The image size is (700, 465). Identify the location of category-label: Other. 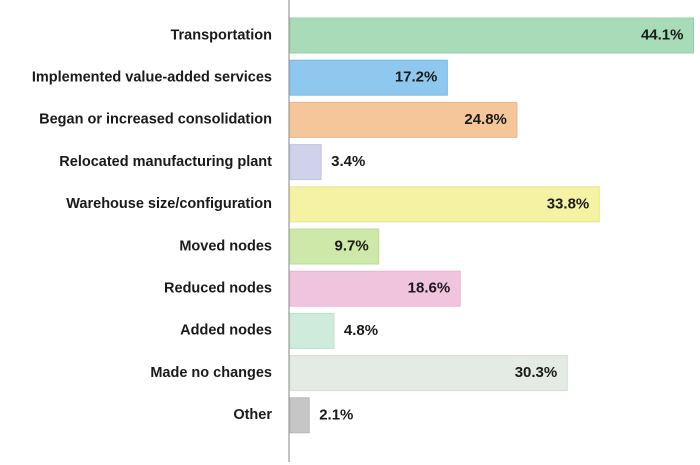
(252, 415).